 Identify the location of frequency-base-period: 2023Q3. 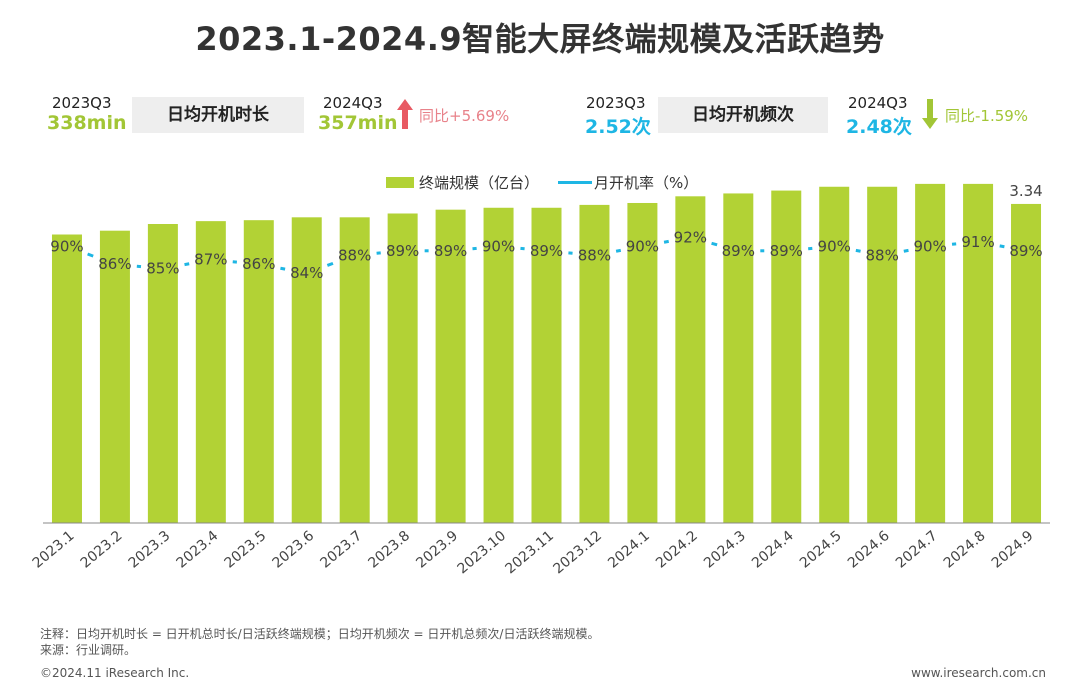
(616, 103).